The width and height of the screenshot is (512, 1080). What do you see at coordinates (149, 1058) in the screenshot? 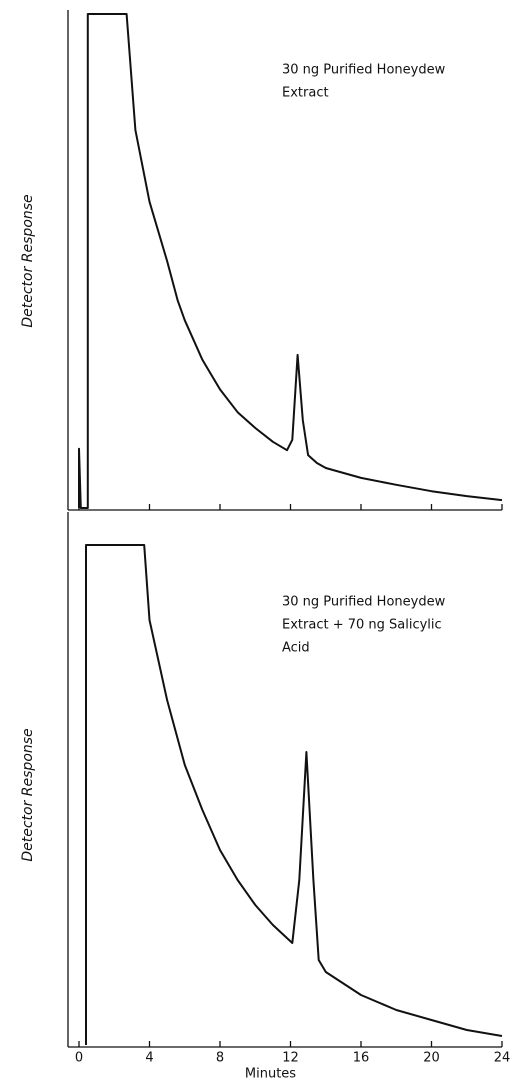
I see `x-tick-label: 4` at bounding box center [149, 1058].